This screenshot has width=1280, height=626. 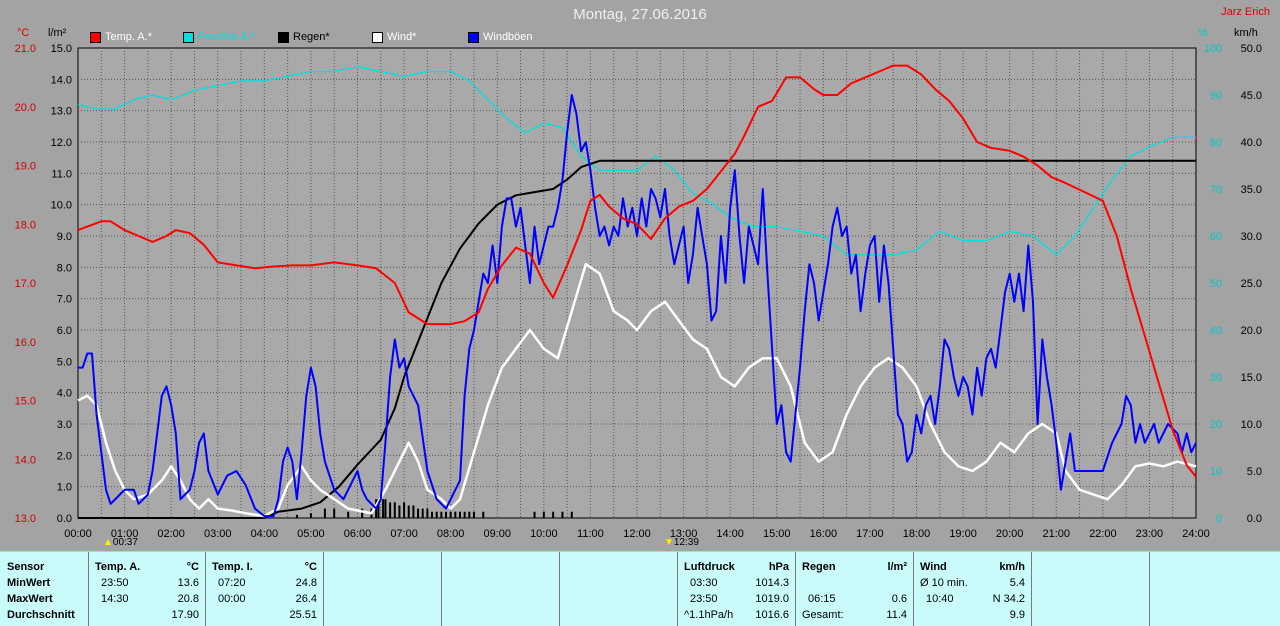 What do you see at coordinates (147, 589) in the screenshot?
I see `temp-a-column: Temp. A. °C 23:50 13.6 14:30 20.8 17.90` at bounding box center [147, 589].